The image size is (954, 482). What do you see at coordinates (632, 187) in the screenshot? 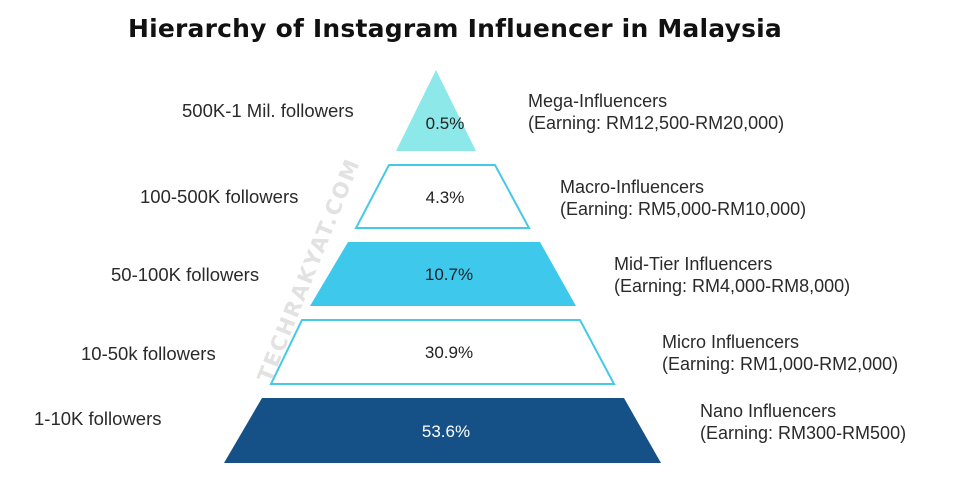
I see `tier-name-macro: Macro-Influencers` at bounding box center [632, 187].